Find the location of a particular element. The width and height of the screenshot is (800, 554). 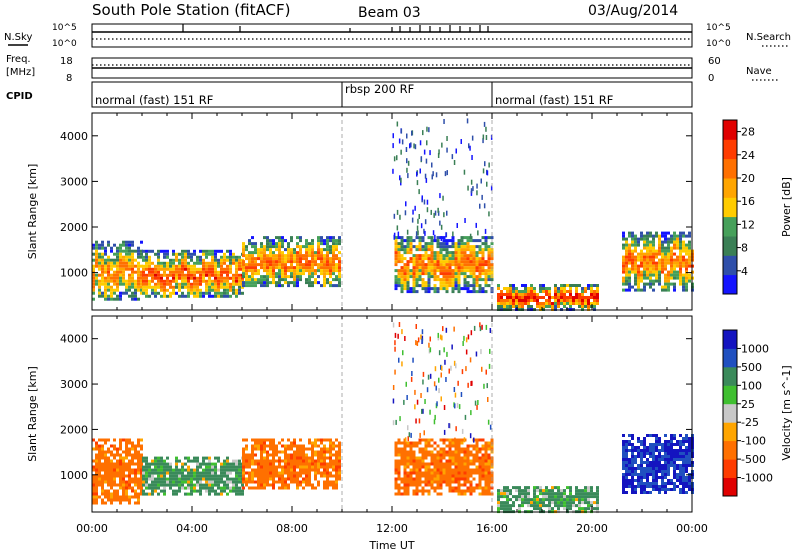

colorbar-tick-label: 500 is located at coordinates (751, 367).